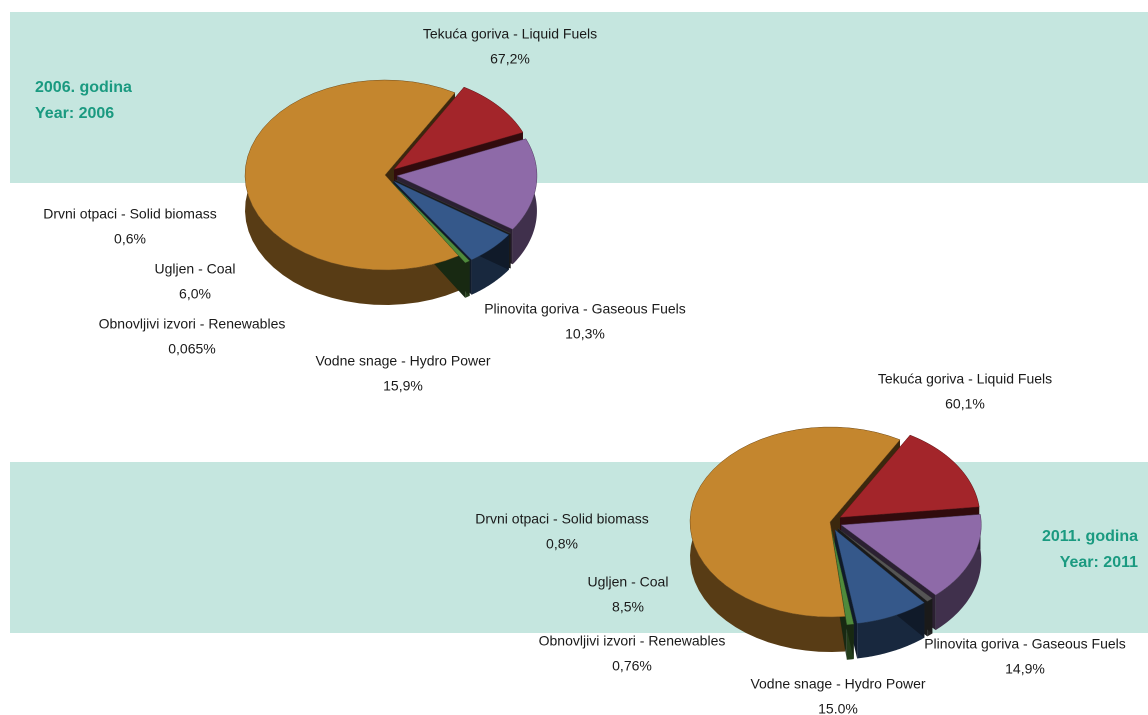 Image resolution: width=1148 pixels, height=715 pixels. Describe the element at coordinates (195, 294) in the screenshot. I see `slice-value: 6,0%` at that location.